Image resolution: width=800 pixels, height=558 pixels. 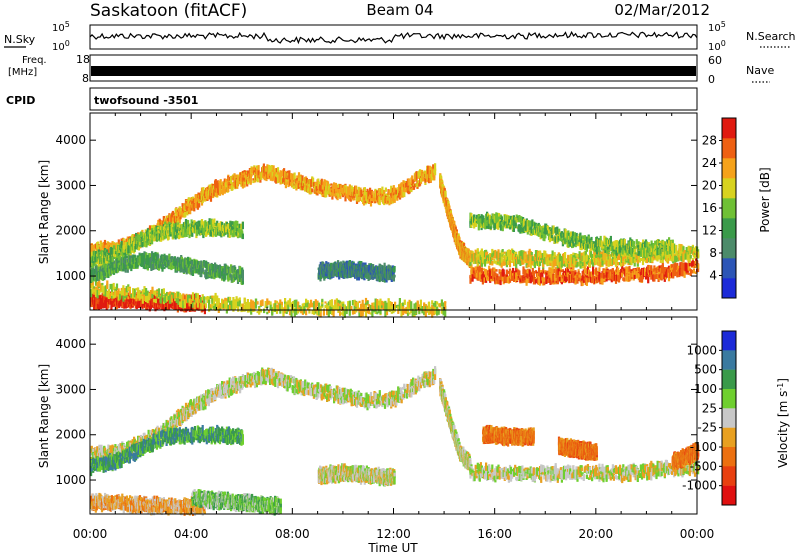 I want to click on nave-tick-bottom: 0, so click(x=711, y=79).